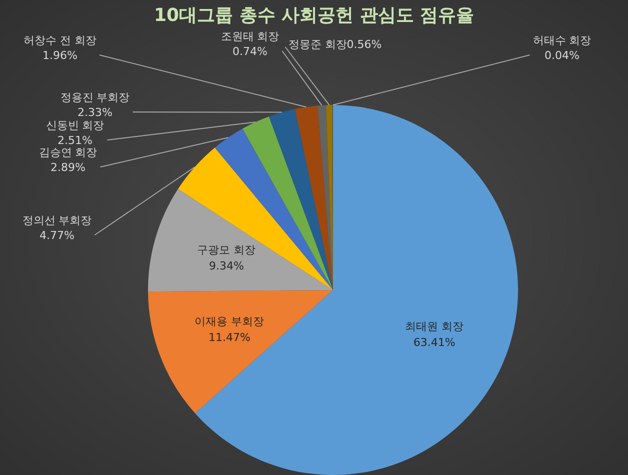 Image resolution: width=628 pixels, height=475 pixels. What do you see at coordinates (57, 235) in the screenshot?
I see `data-label: 4.77%` at bounding box center [57, 235].